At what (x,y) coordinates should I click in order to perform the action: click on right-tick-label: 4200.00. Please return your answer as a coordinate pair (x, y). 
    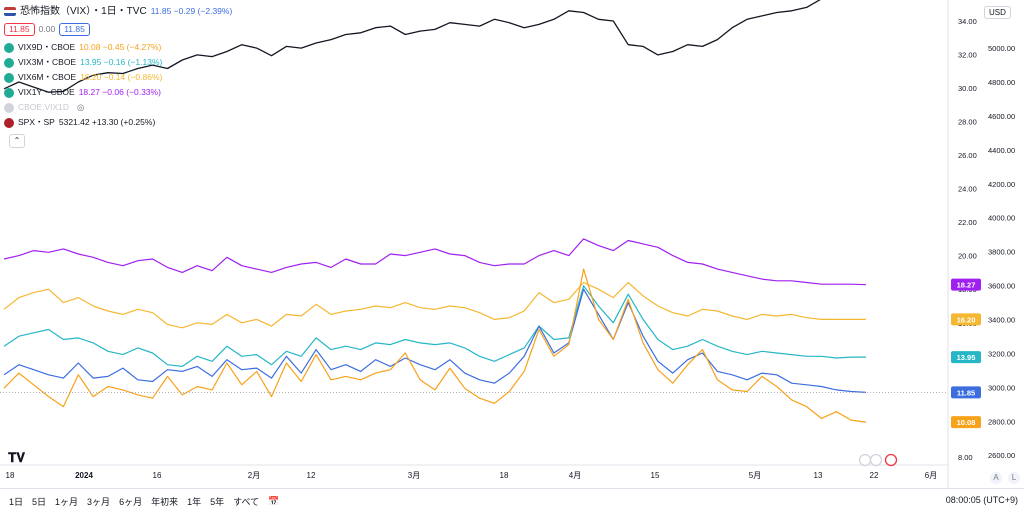
    Looking at the image, I should click on (1001, 184).